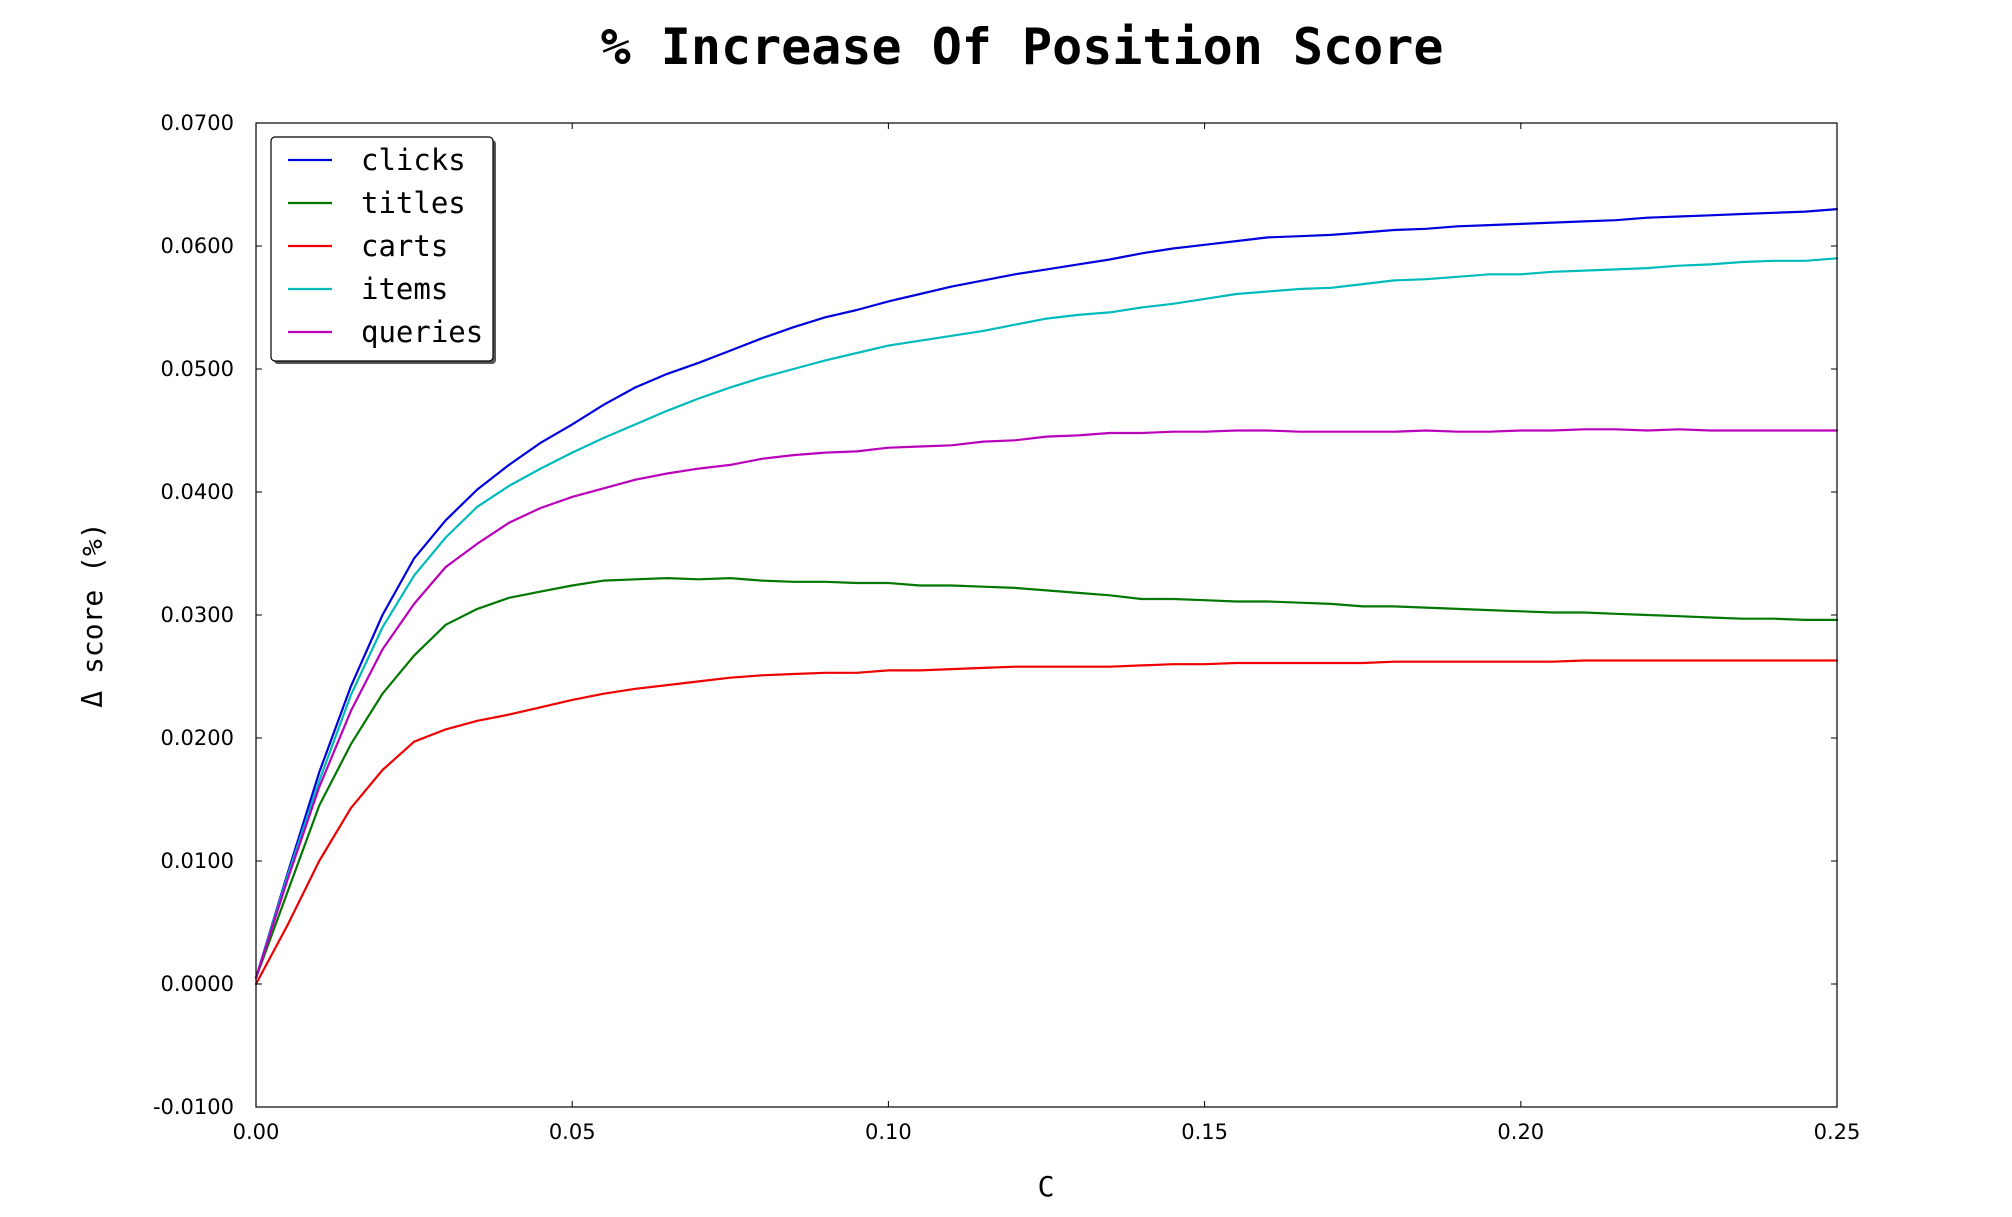 Image resolution: width=2012 pixels, height=1217 pixels. Describe the element at coordinates (422, 332) in the screenshot. I see `legend-label-queries: queries` at that location.